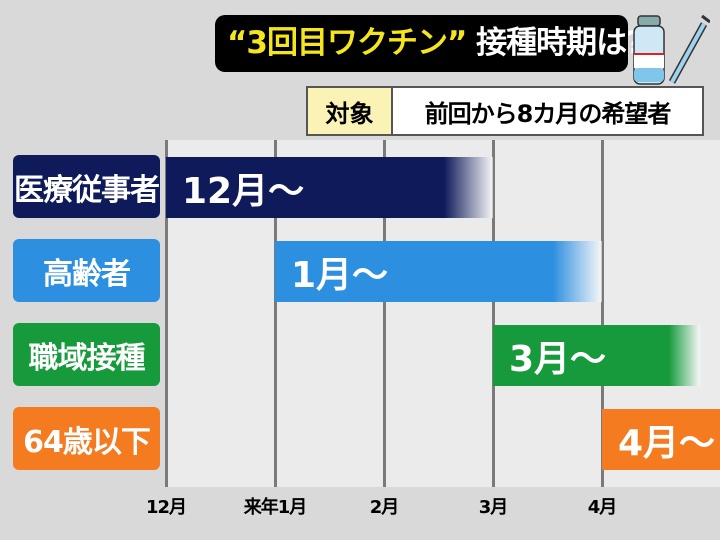 The image size is (720, 540). Describe the element at coordinates (347, 43) in the screenshot. I see `headline-highlight: “3回目ワクチン”` at that location.